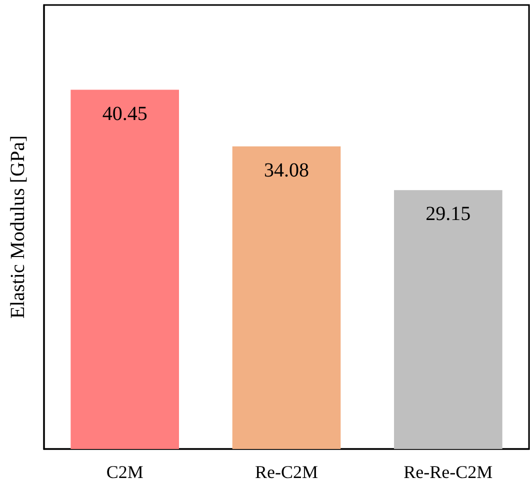 The height and width of the screenshot is (491, 530). What do you see at coordinates (125, 472) in the screenshot?
I see `x-tick-label: C2M` at bounding box center [125, 472].